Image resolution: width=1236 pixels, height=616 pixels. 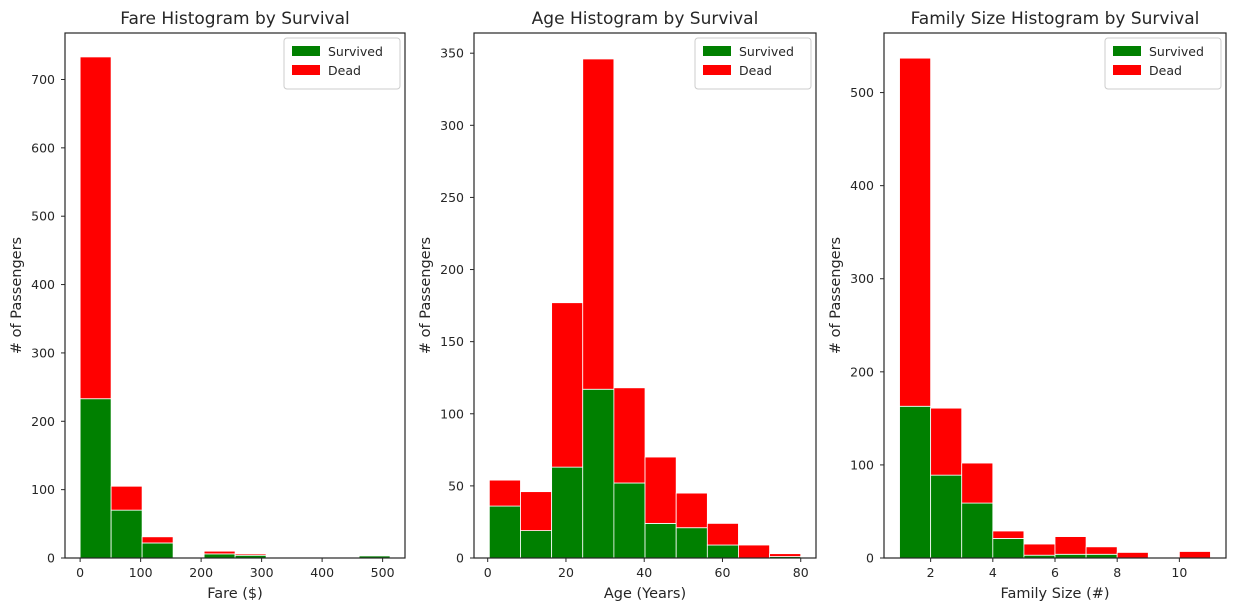 What do you see at coordinates (645, 594) in the screenshot?
I see `x-axis-label: Age (Years)` at bounding box center [645, 594].